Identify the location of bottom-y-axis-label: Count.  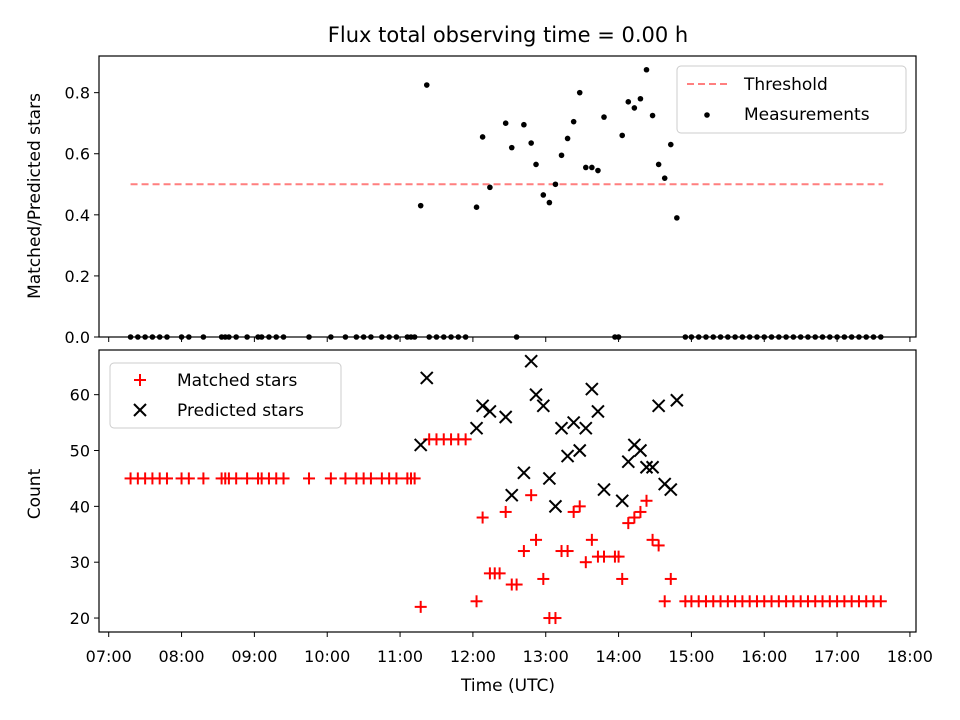
(35, 493).